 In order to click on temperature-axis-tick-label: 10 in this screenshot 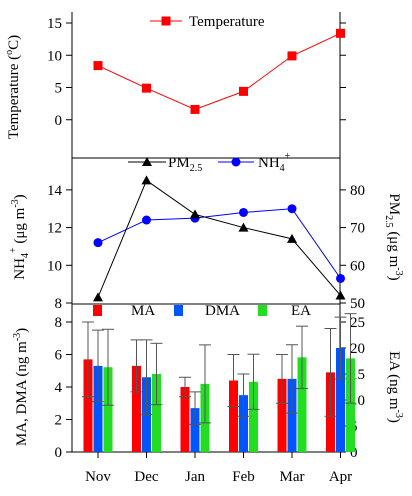, I will do `click(54, 56)`.